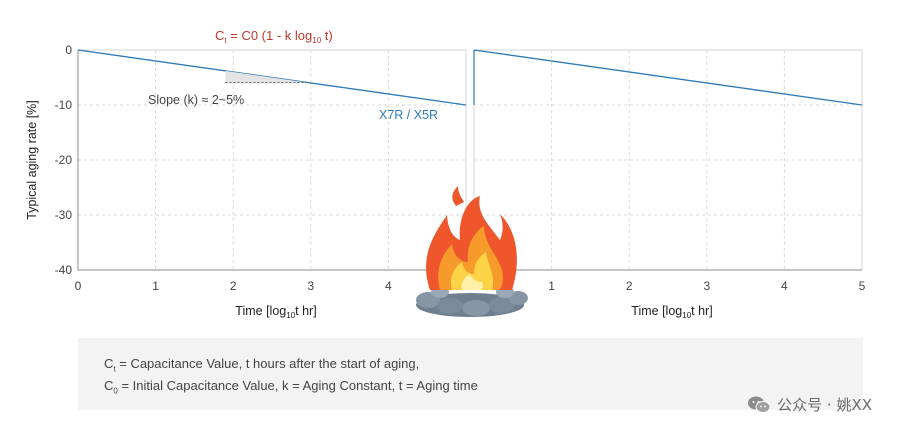 This screenshot has height=441, width=900. What do you see at coordinates (408, 115) in the screenshot?
I see `series-label: X7R / X5R` at bounding box center [408, 115].